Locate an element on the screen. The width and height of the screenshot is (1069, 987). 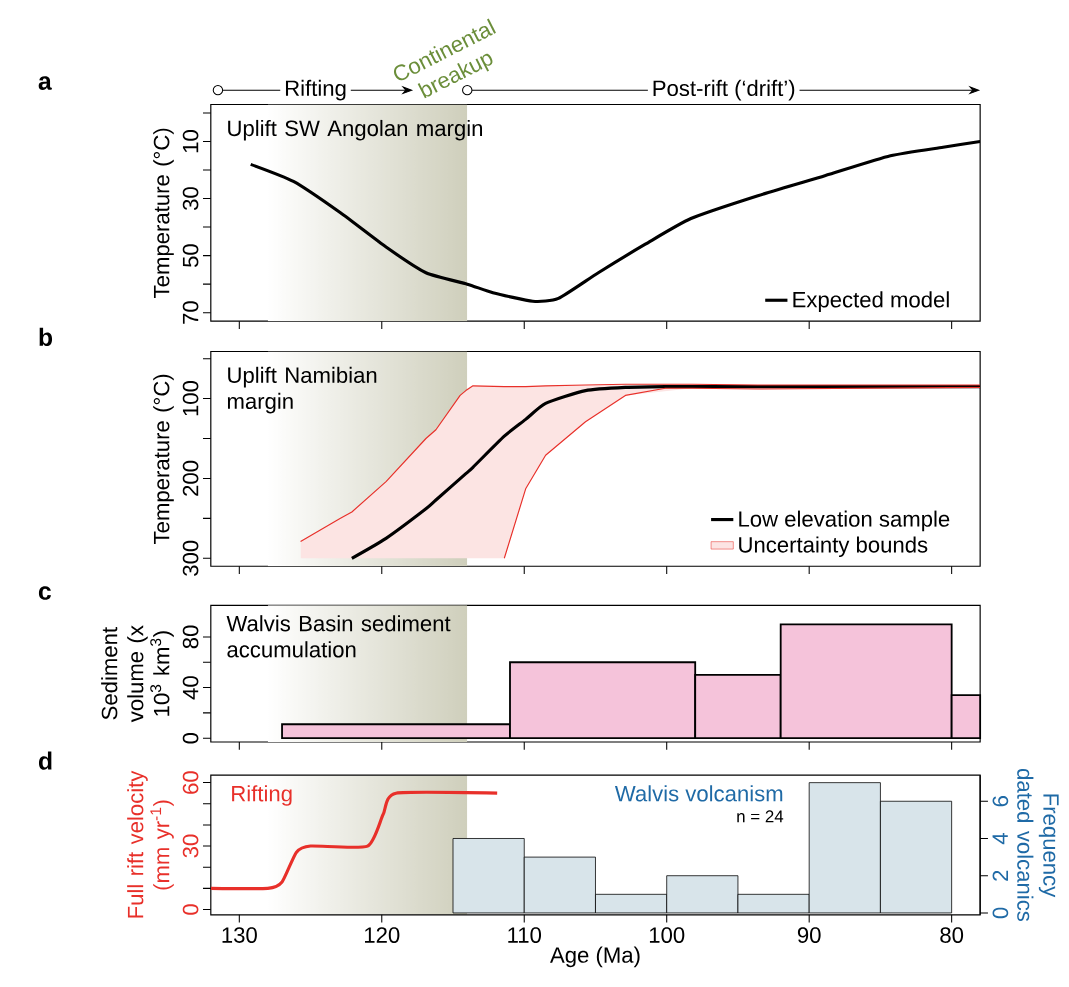
y2-tick-label: 4 is located at coordinates (1000, 838).